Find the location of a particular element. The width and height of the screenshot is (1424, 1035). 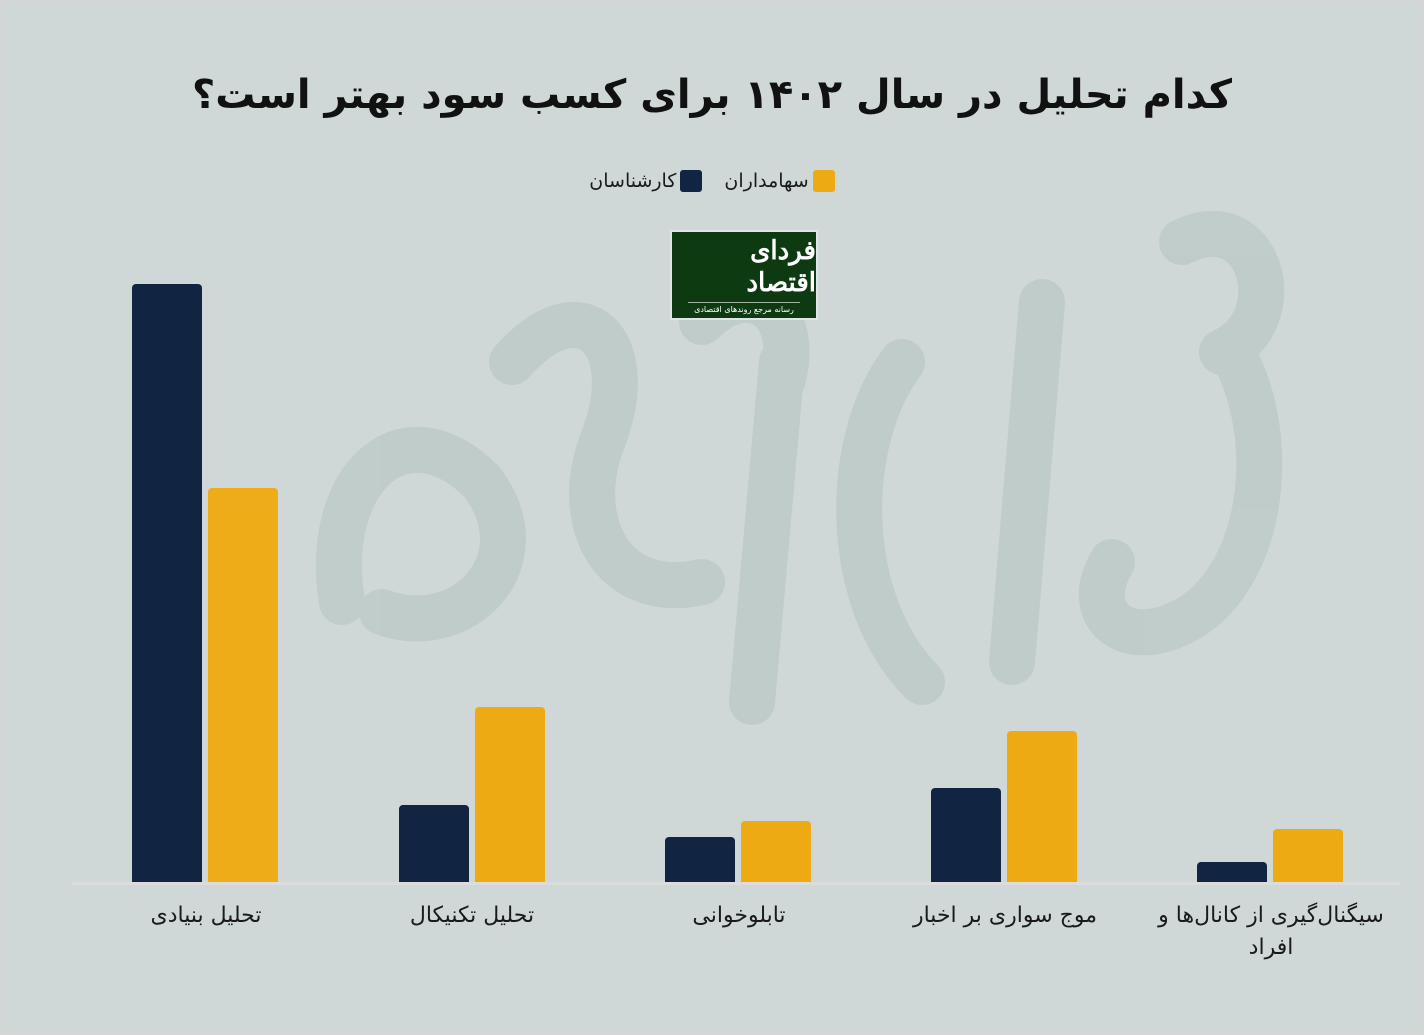

legend-item-shareholders: سهامداران is located at coordinates (779, 181).